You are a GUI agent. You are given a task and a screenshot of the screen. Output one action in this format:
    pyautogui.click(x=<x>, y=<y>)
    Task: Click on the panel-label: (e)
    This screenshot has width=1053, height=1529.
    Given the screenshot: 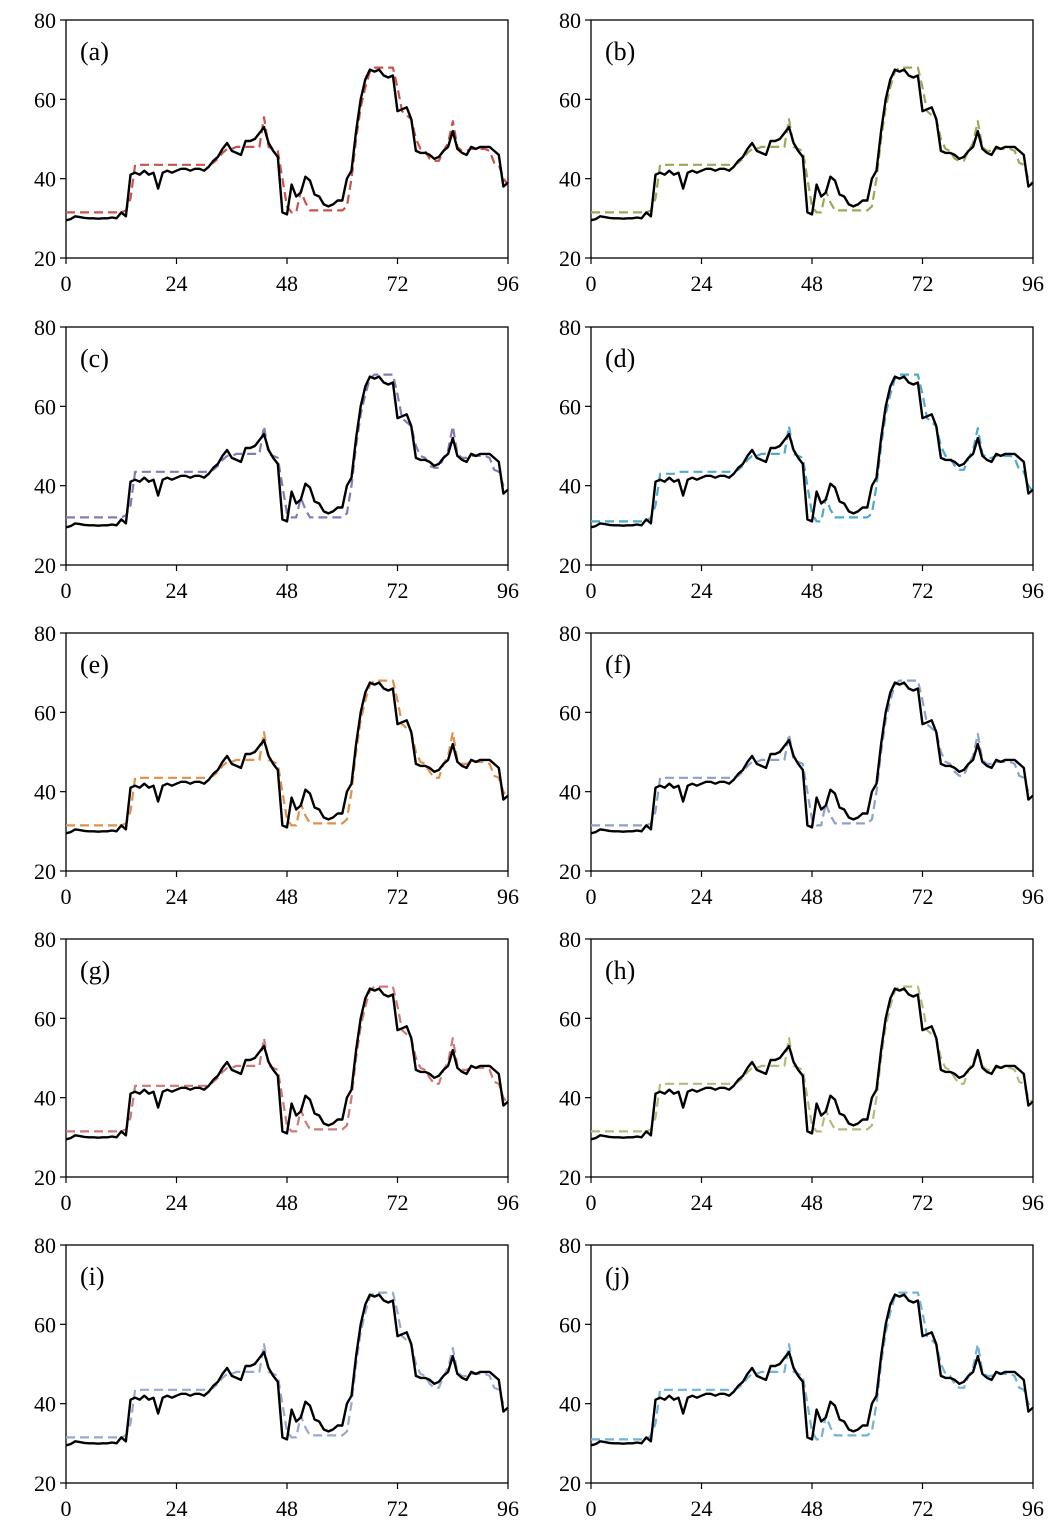 What is the action you would take?
    pyautogui.click(x=94, y=664)
    